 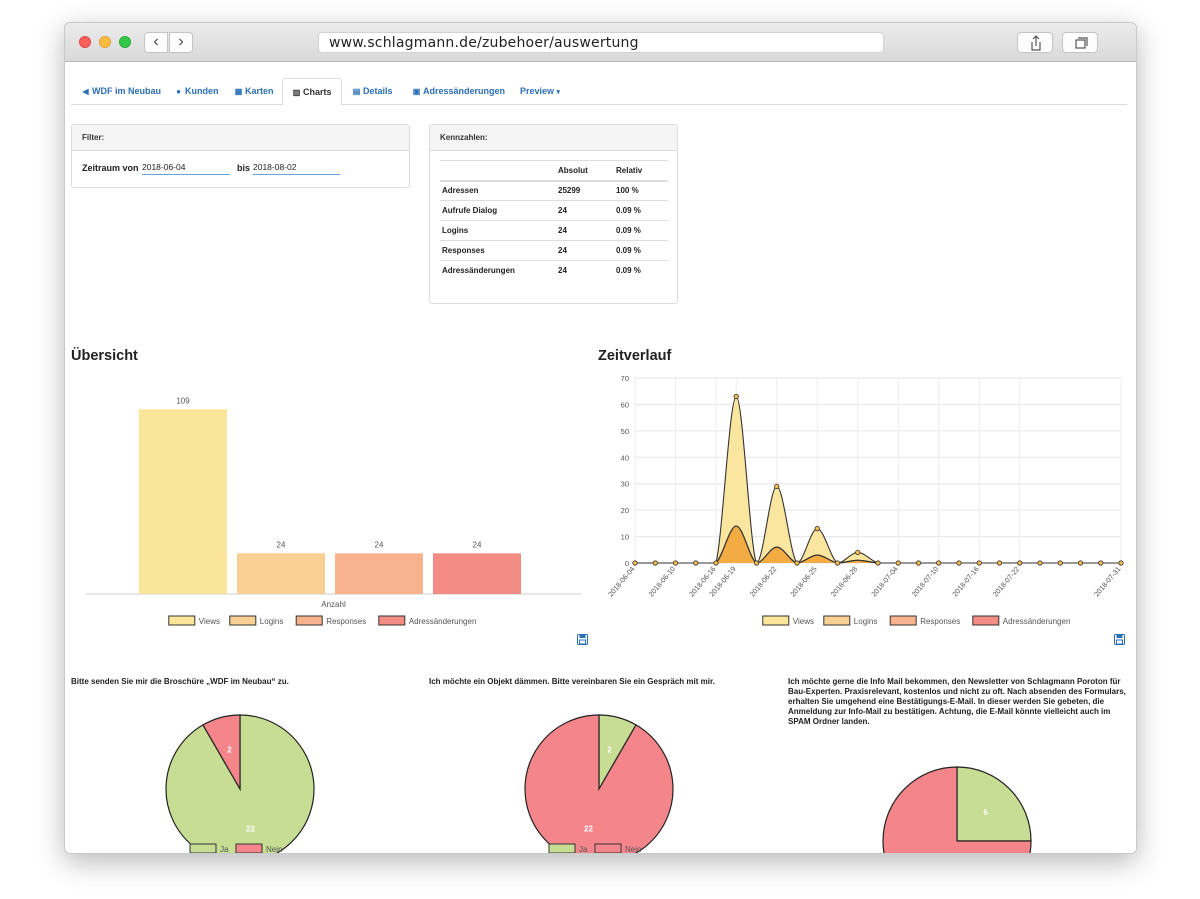 I want to click on x-tick-label: 2018-07-10, so click(x=925, y=582).